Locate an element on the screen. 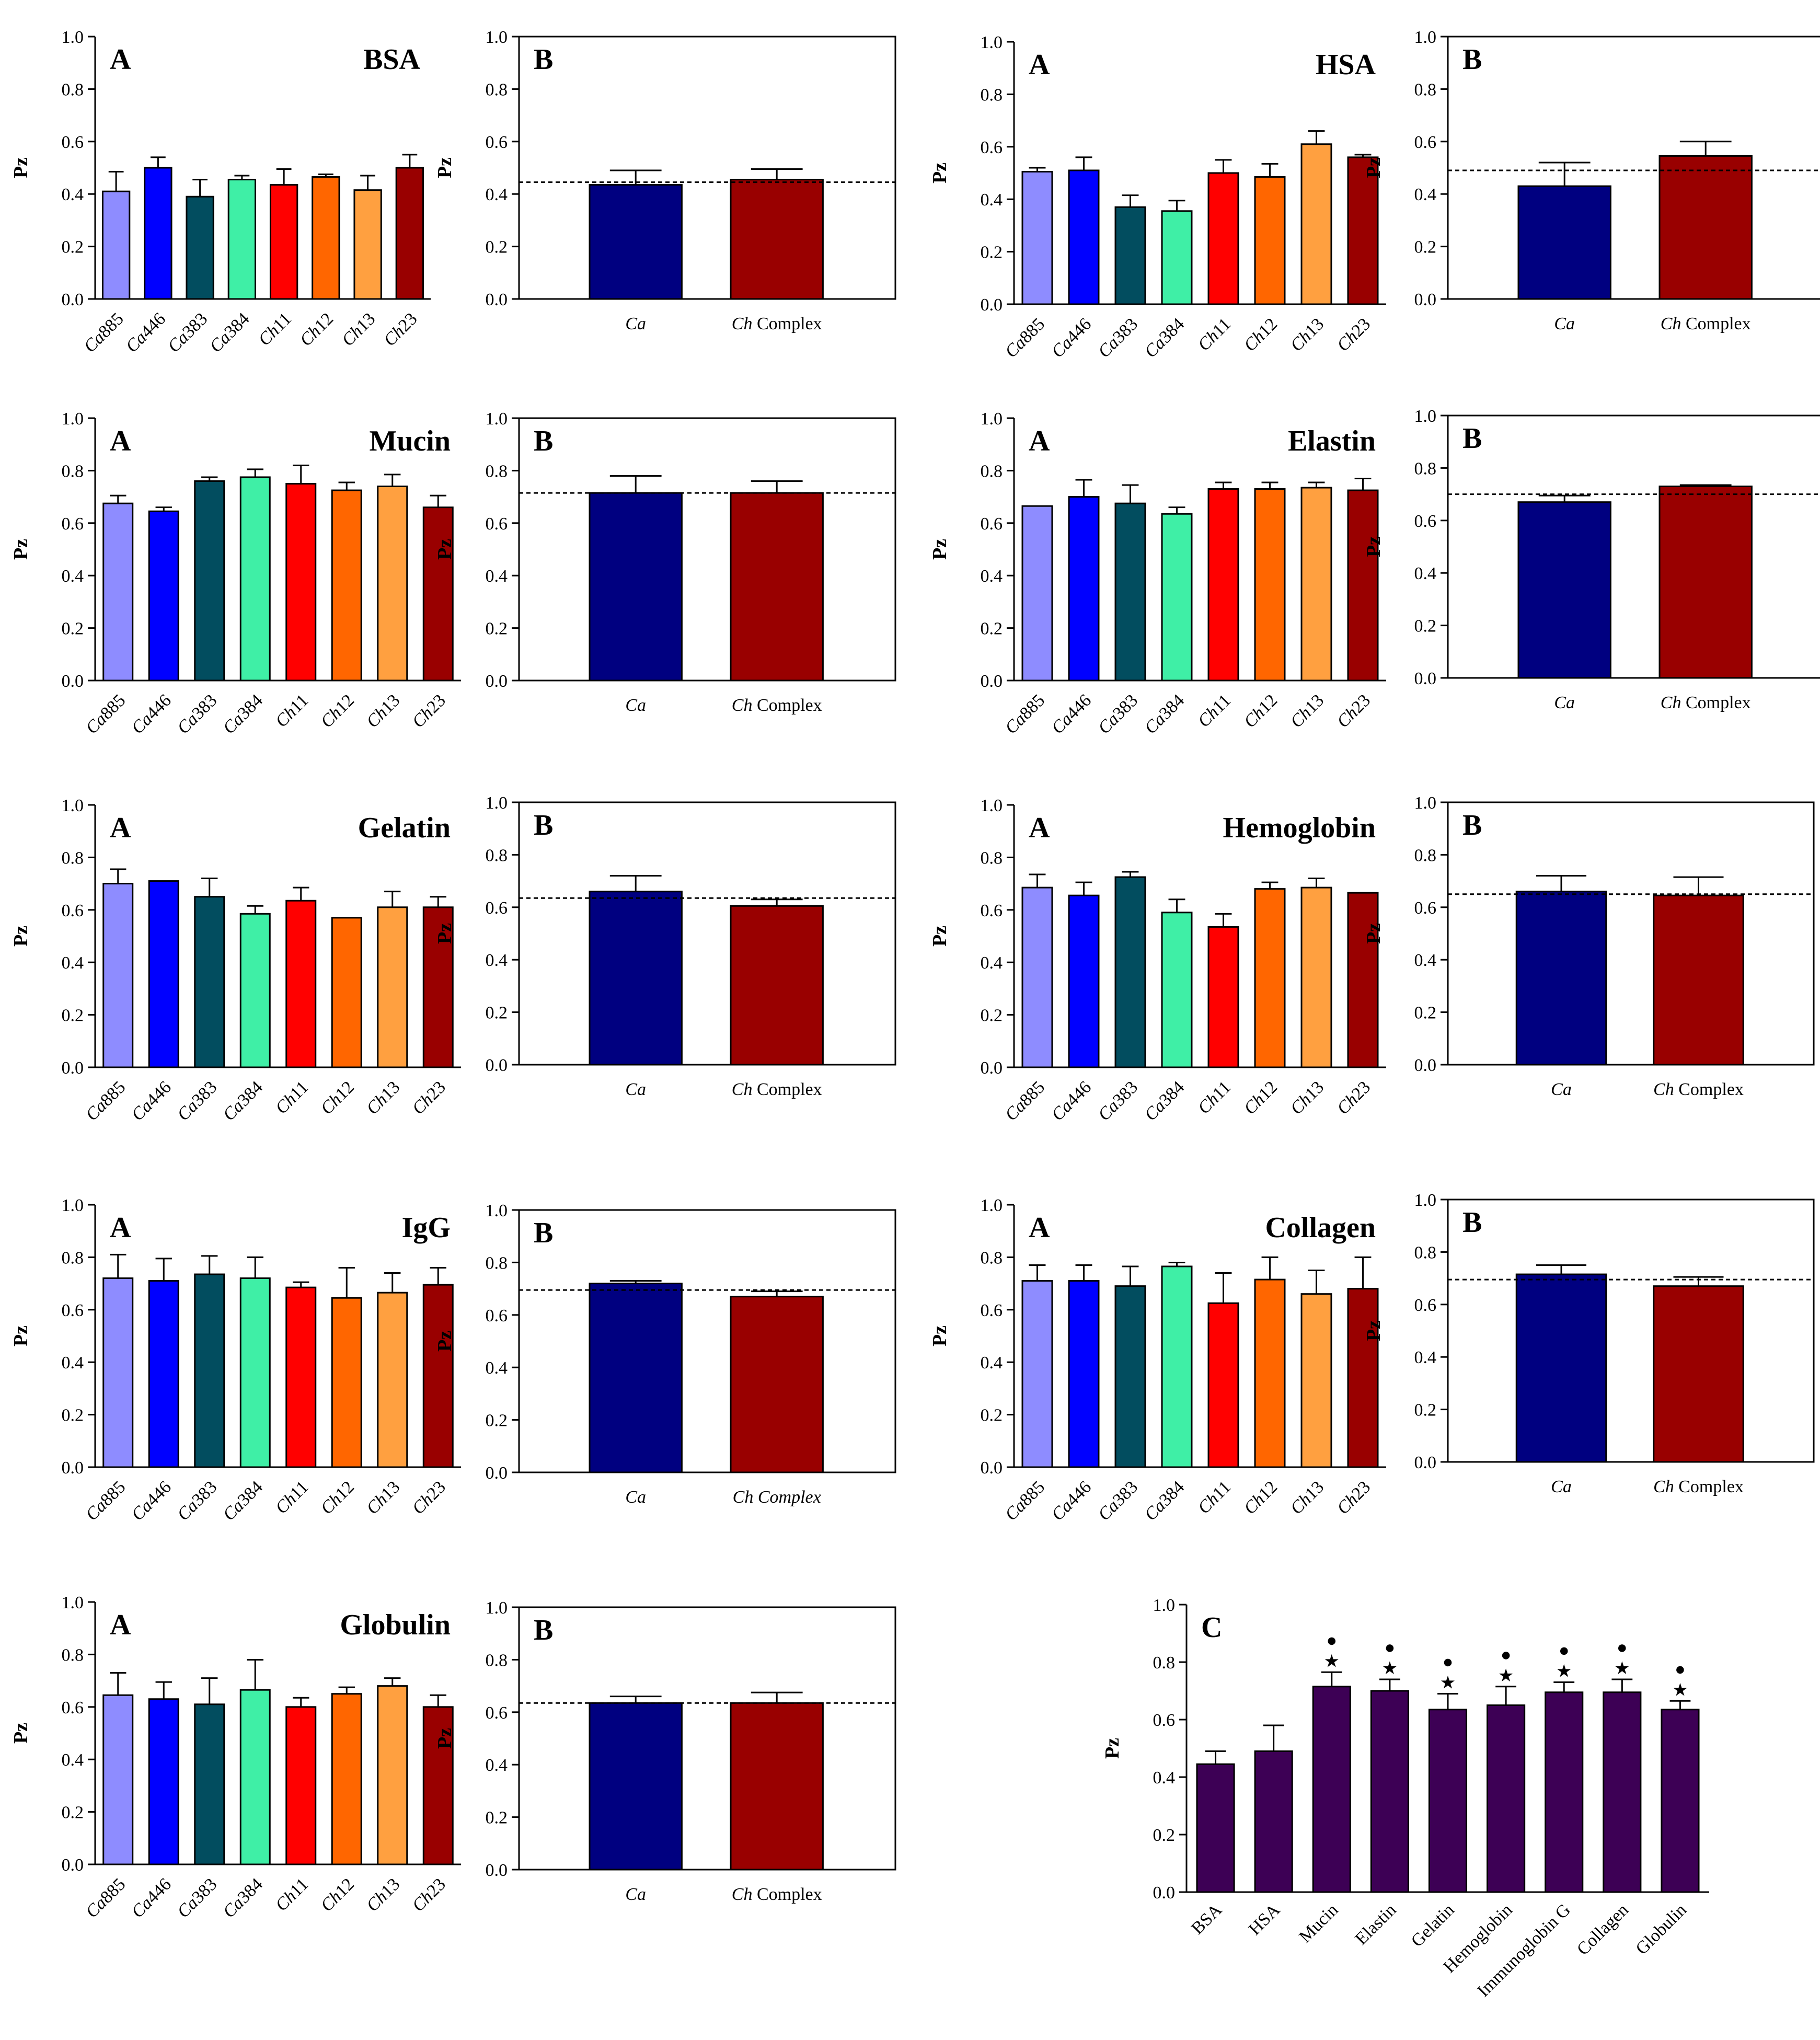  chart-mucin-b: 0.0 0.2 0.4 0.6 0.8 1.0 Pz B Ca Ch Complex is located at coordinates (665, 562).